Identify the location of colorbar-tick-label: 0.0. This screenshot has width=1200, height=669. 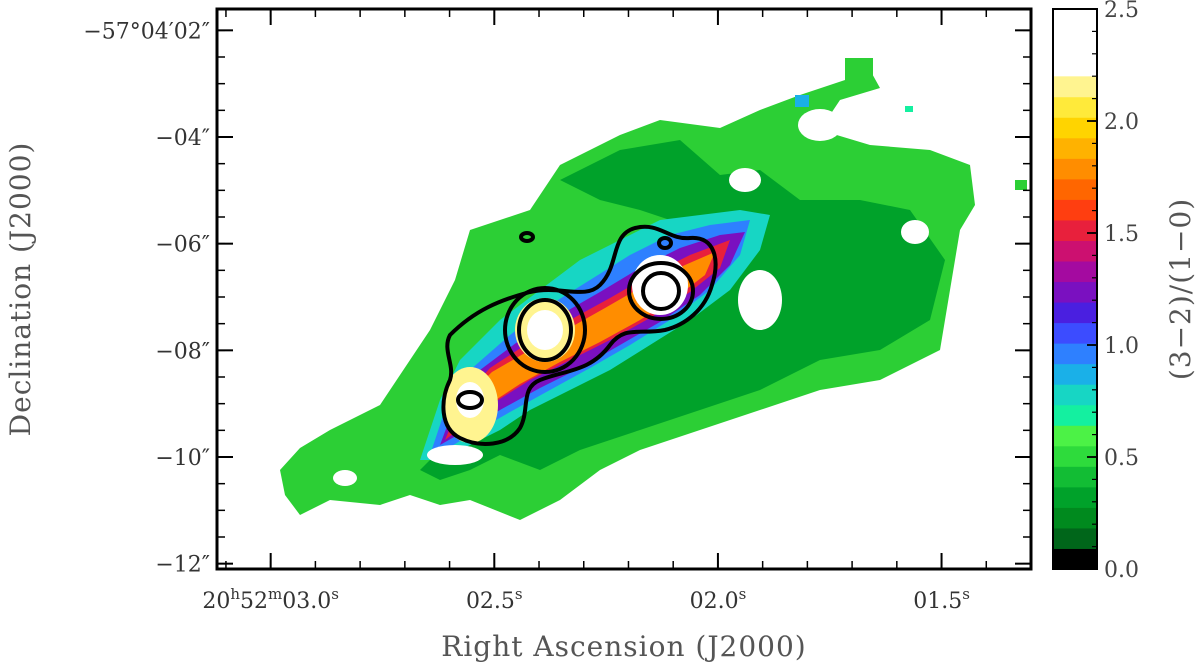
(1121, 570).